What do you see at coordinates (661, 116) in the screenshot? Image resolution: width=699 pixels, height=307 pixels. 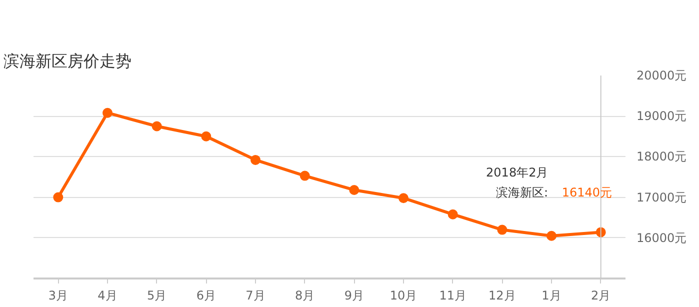 I see `y-tick-label: 19000元` at bounding box center [661, 116].